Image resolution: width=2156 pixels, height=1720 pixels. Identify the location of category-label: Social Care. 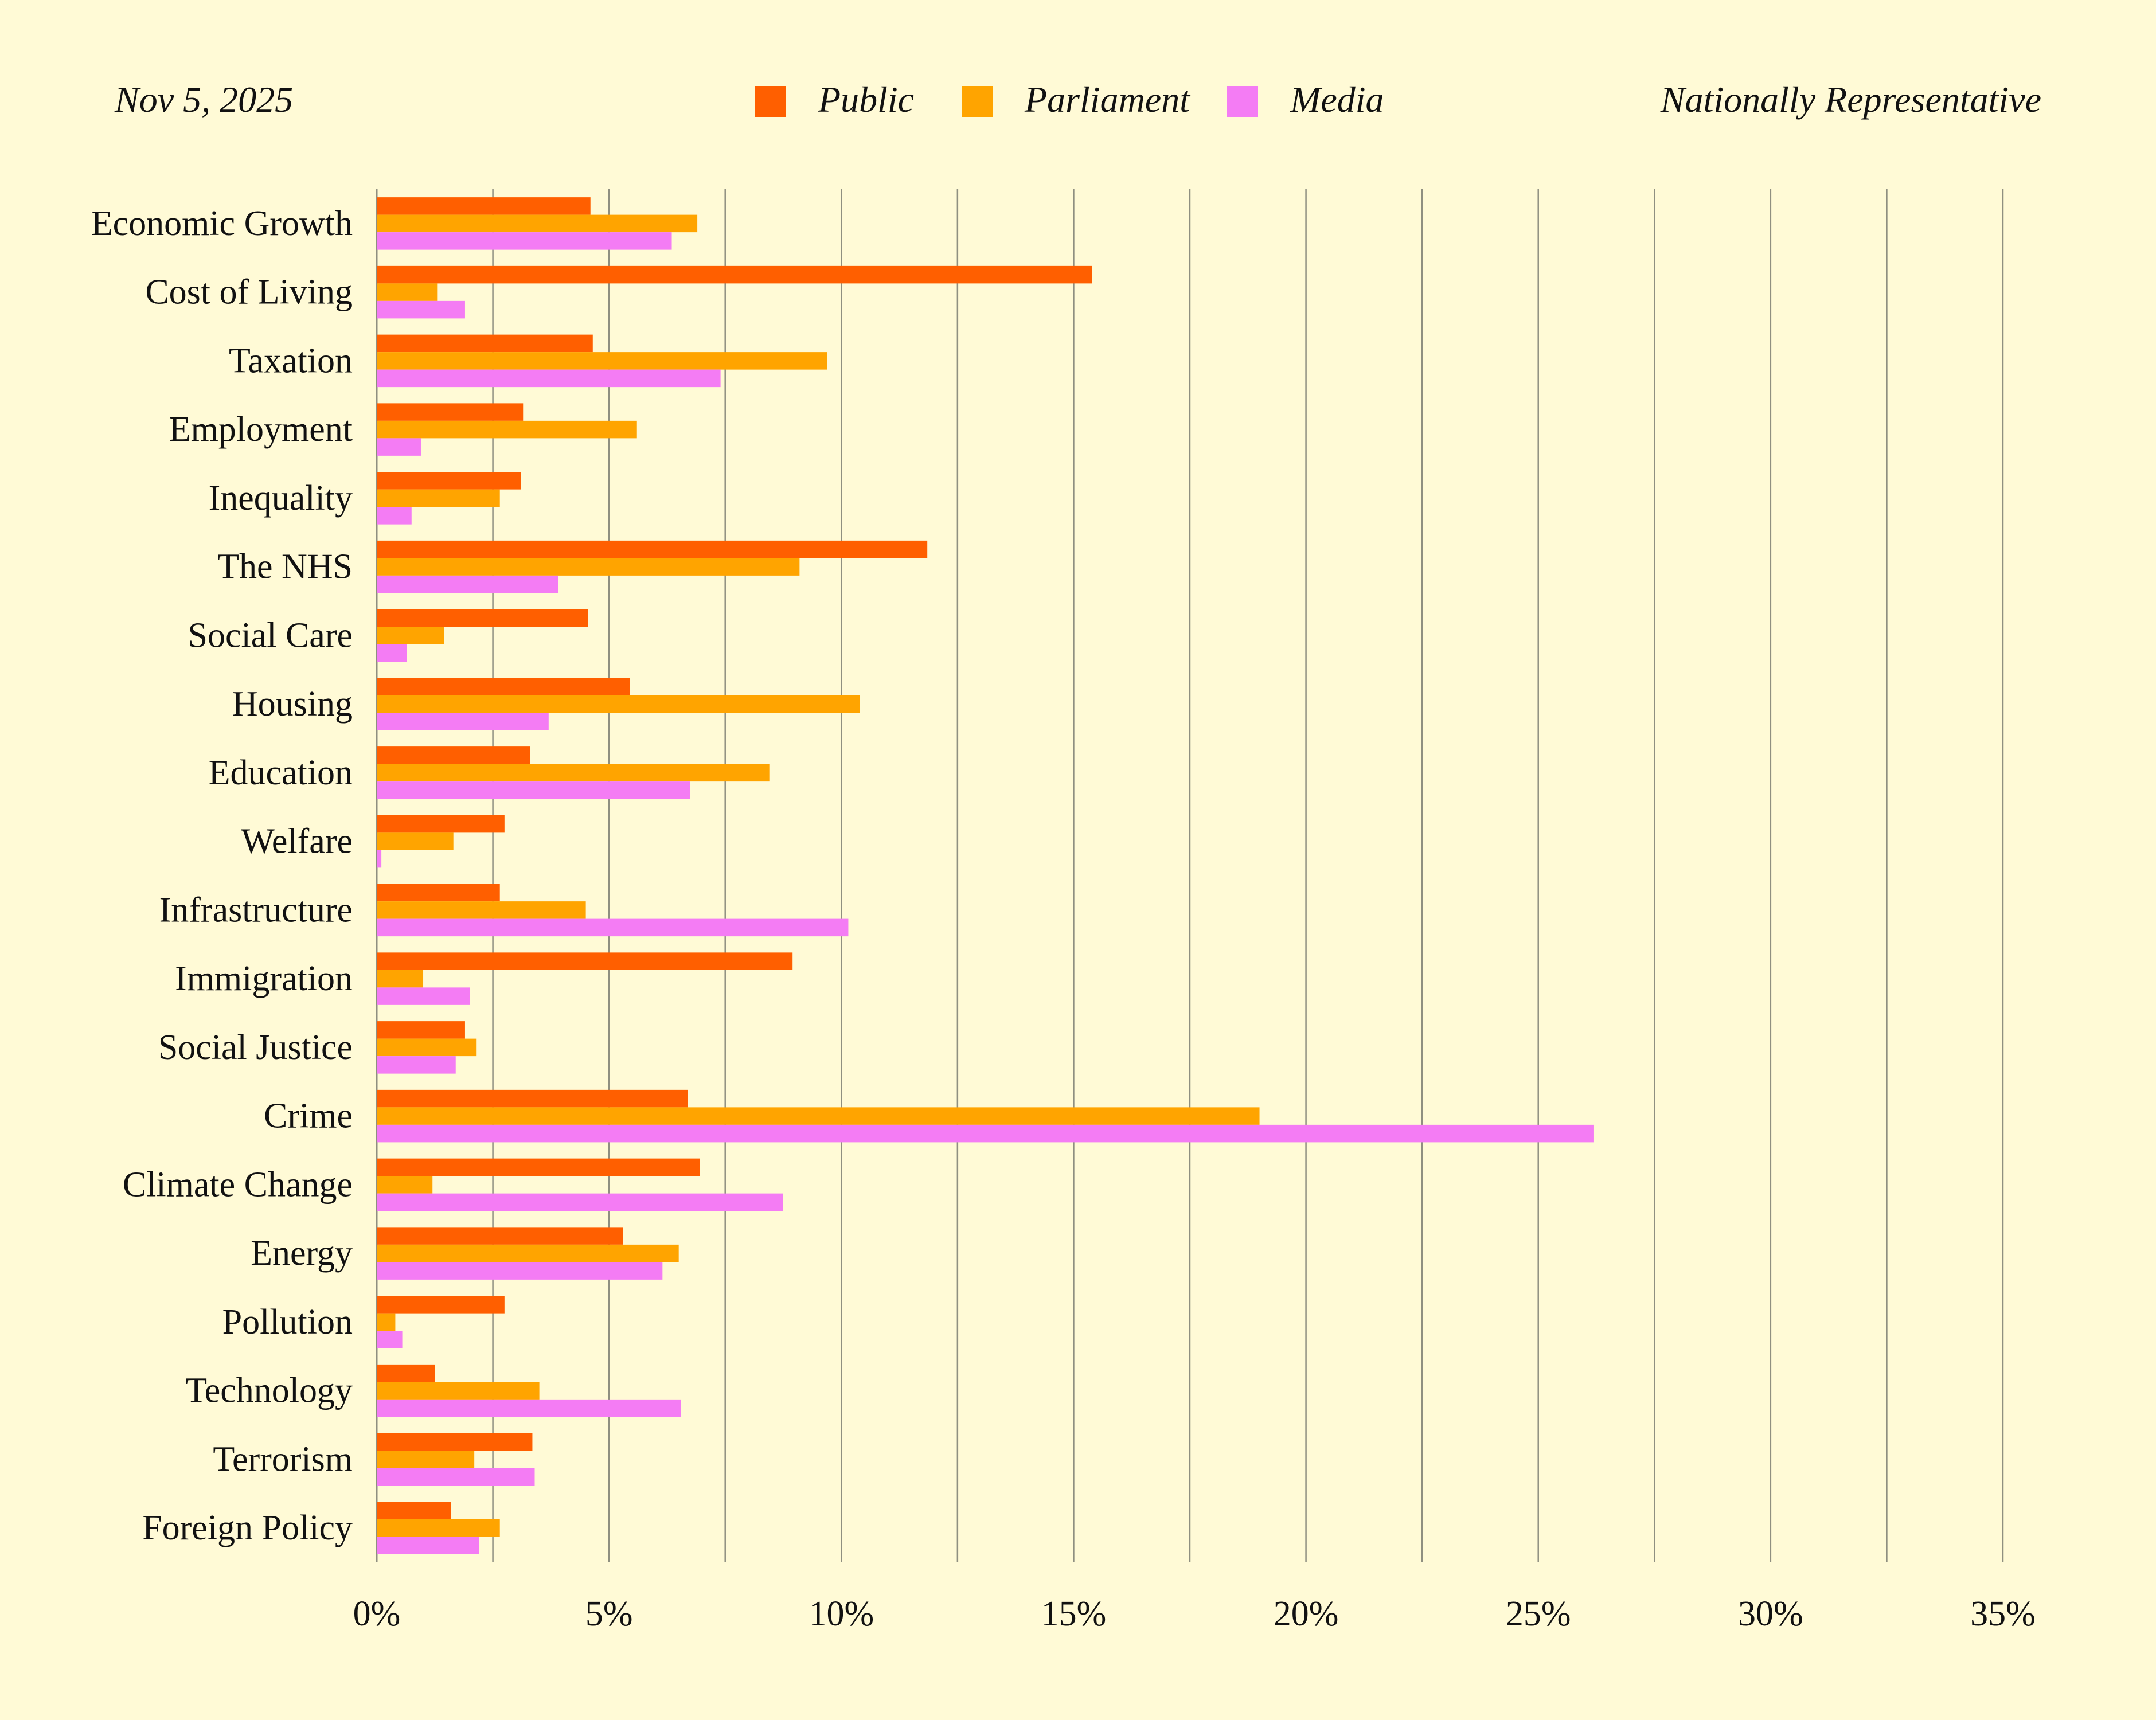
(270, 635).